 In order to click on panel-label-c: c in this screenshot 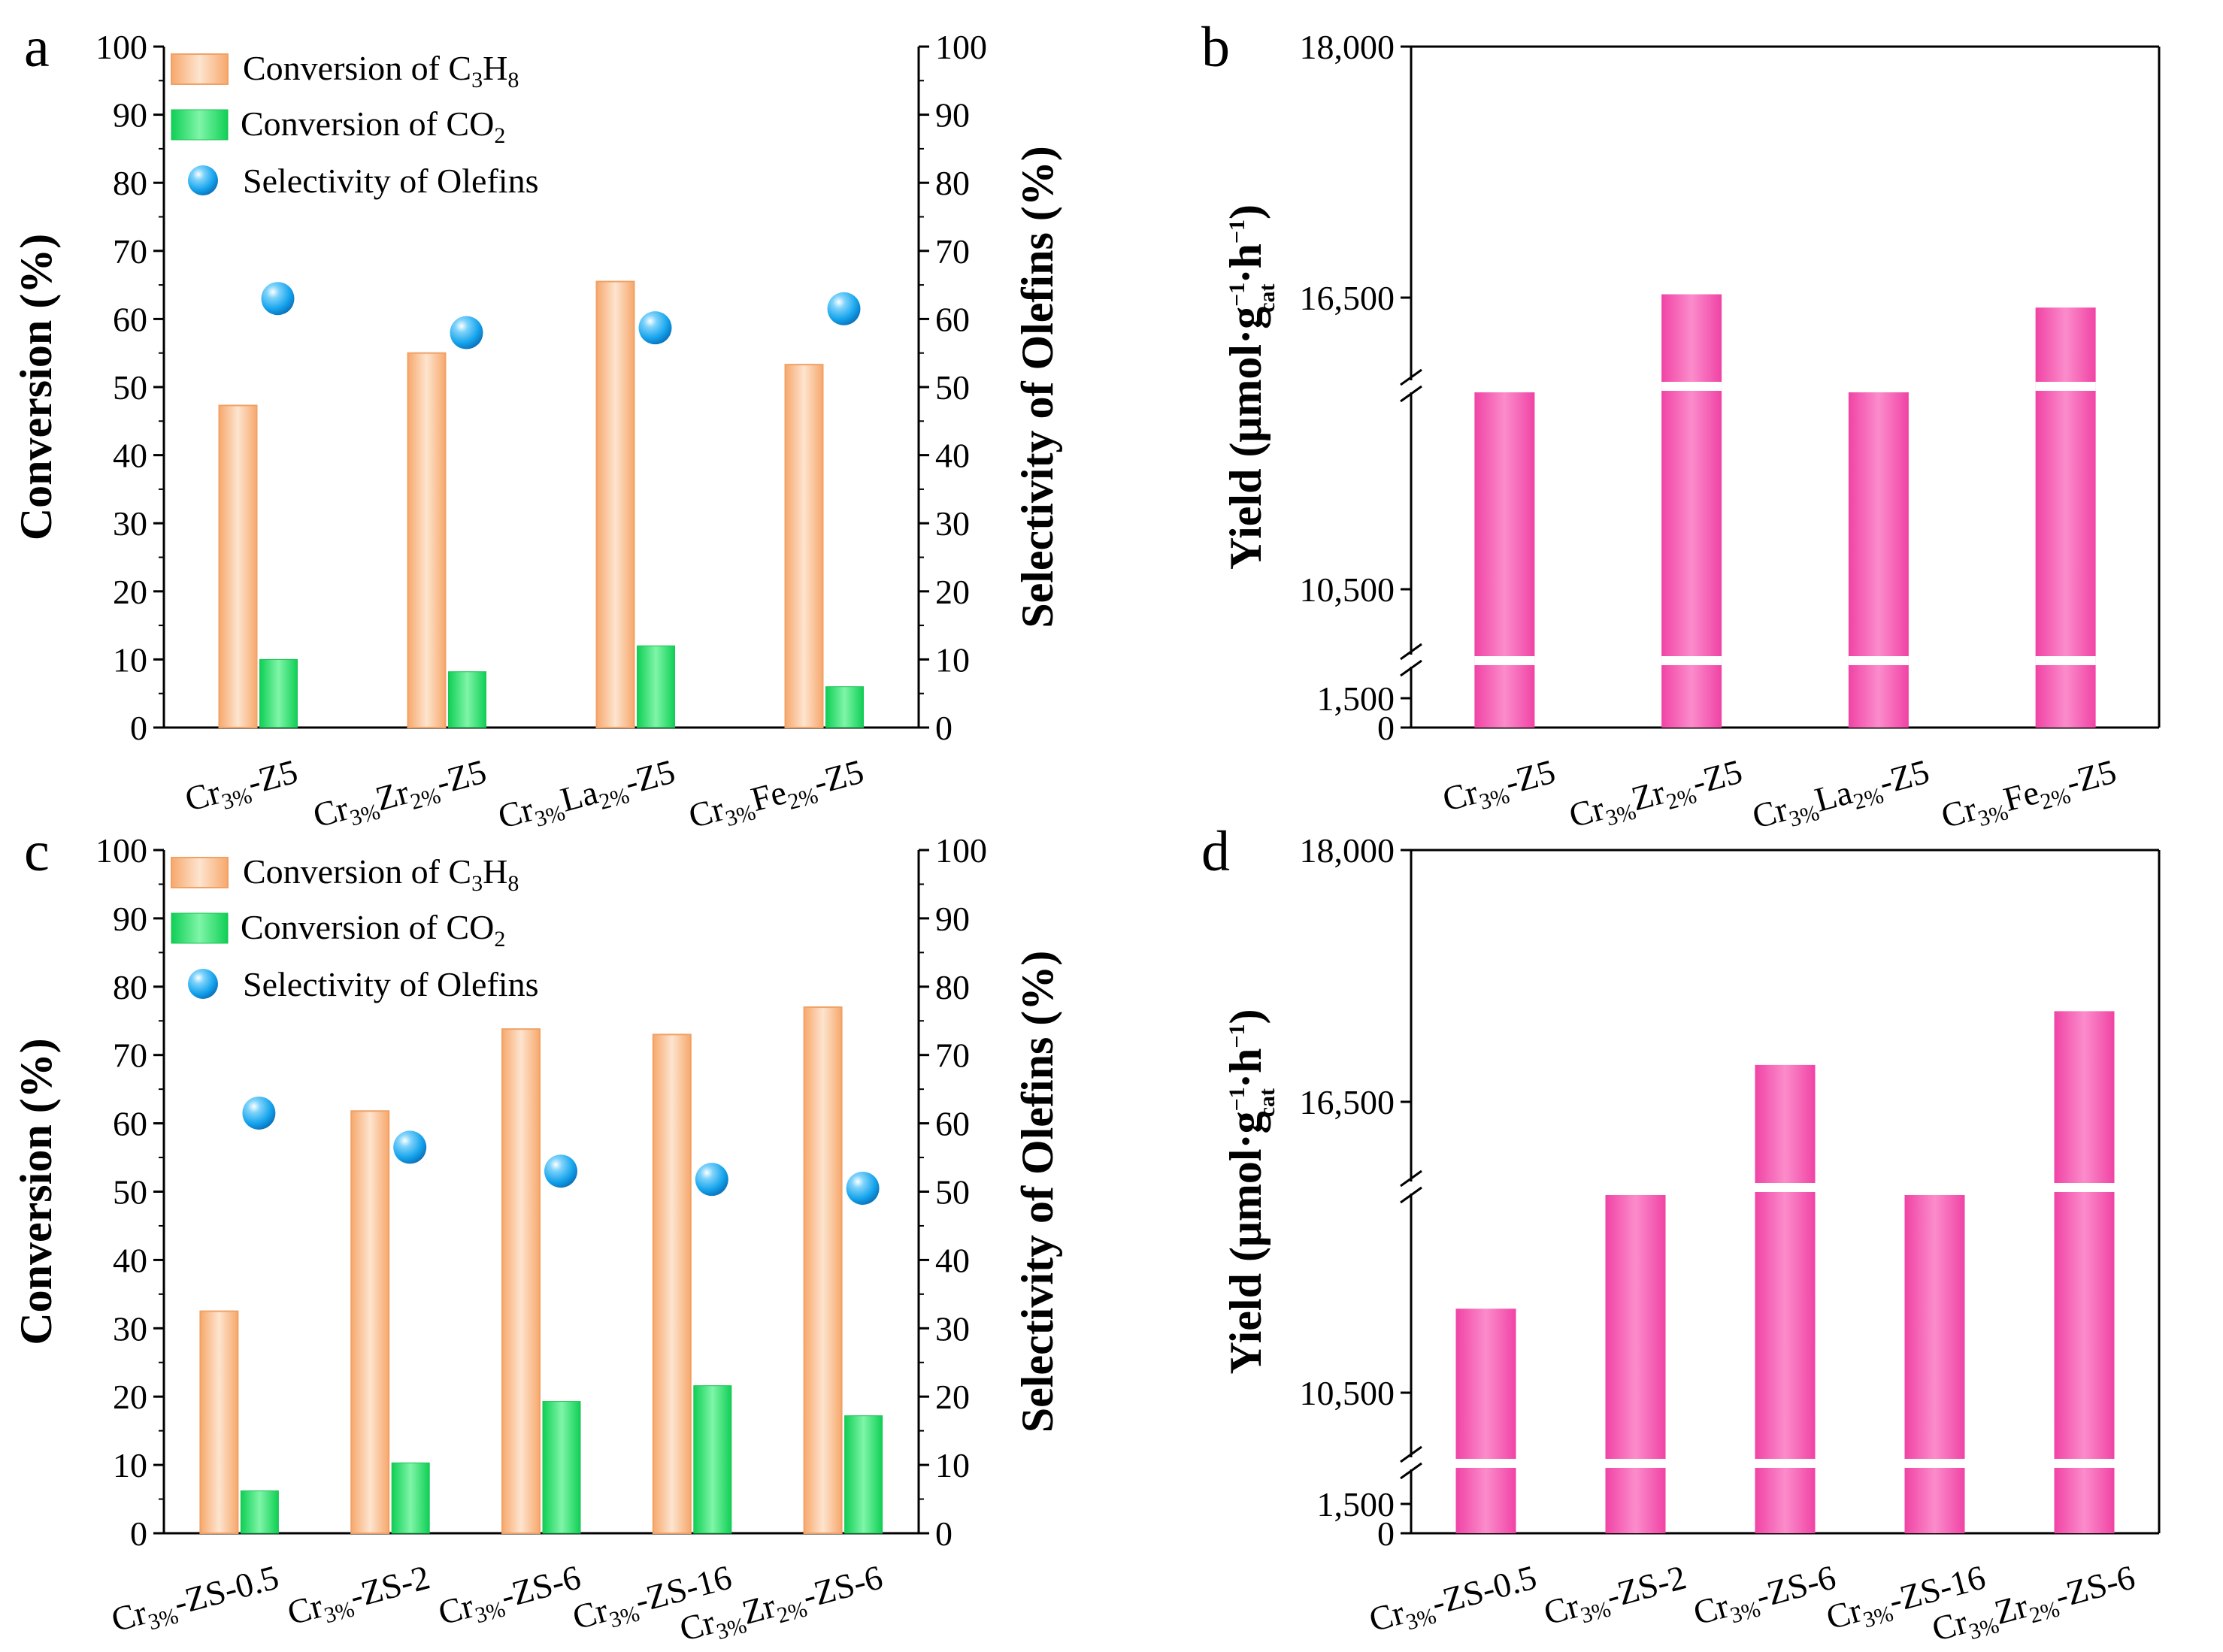, I will do `click(37, 851)`.